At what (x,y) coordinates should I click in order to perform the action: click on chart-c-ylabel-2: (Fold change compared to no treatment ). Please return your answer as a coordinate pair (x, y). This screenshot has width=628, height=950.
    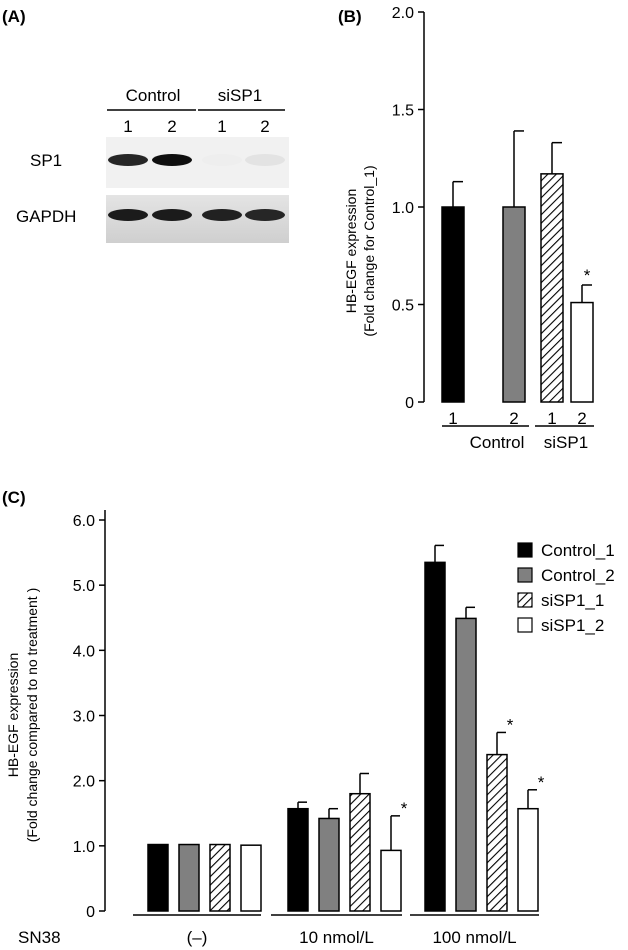
    Looking at the image, I should click on (32, 715).